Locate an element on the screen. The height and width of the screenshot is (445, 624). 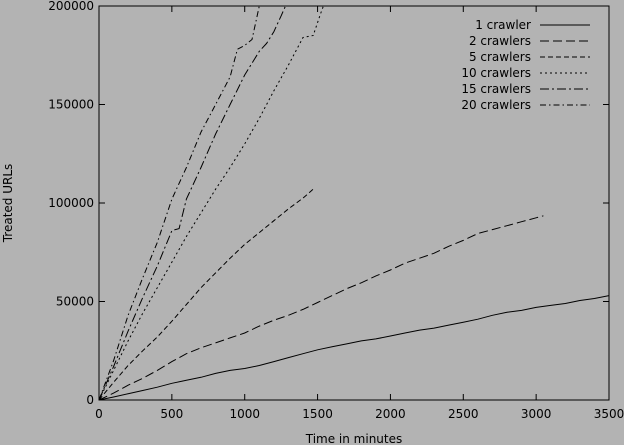
y-tick-label: 200000 is located at coordinates (71, 6).